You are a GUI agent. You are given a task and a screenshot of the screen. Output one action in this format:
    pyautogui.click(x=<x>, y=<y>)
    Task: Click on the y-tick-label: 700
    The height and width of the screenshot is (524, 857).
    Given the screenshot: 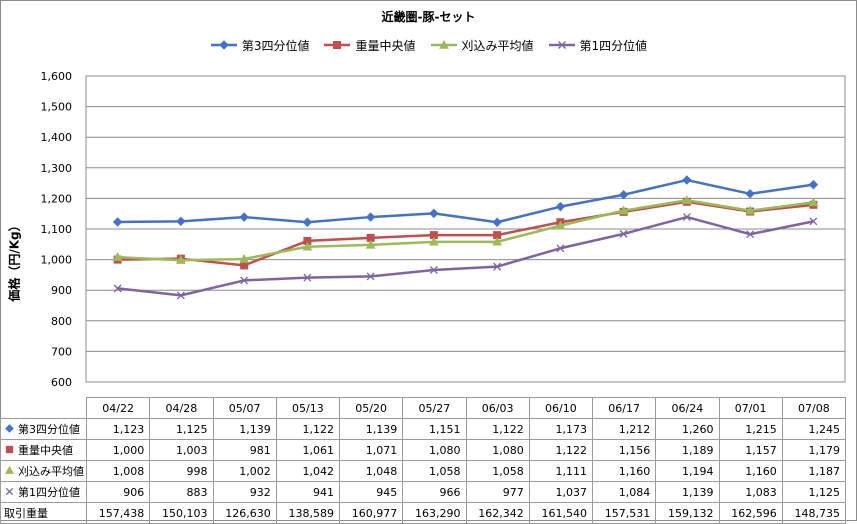 What is the action you would take?
    pyautogui.click(x=61, y=351)
    